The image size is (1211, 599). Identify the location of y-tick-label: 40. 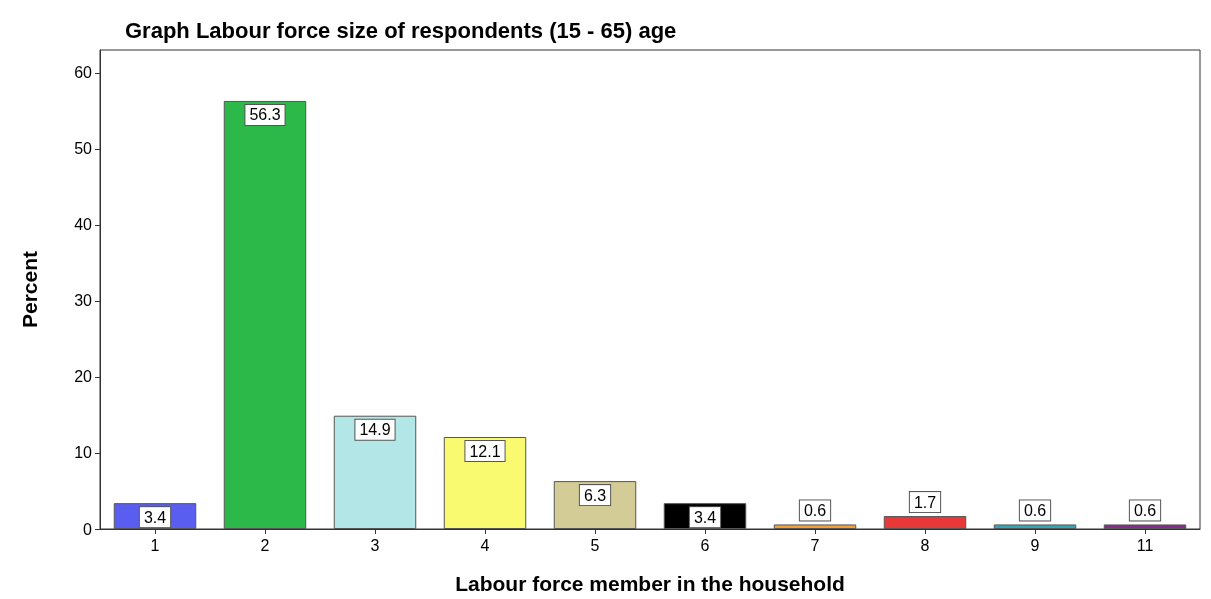
(83, 225).